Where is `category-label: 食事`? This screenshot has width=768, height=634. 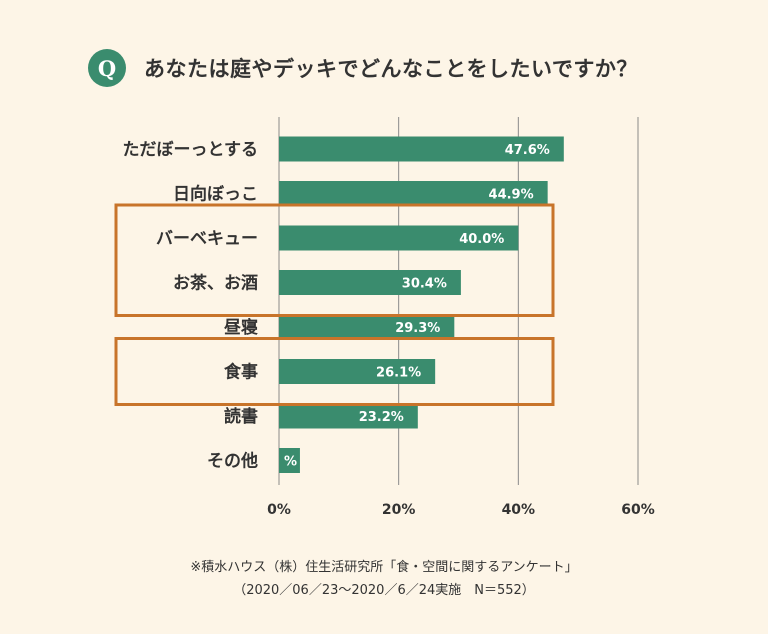 category-label: 食事 is located at coordinates (241, 372).